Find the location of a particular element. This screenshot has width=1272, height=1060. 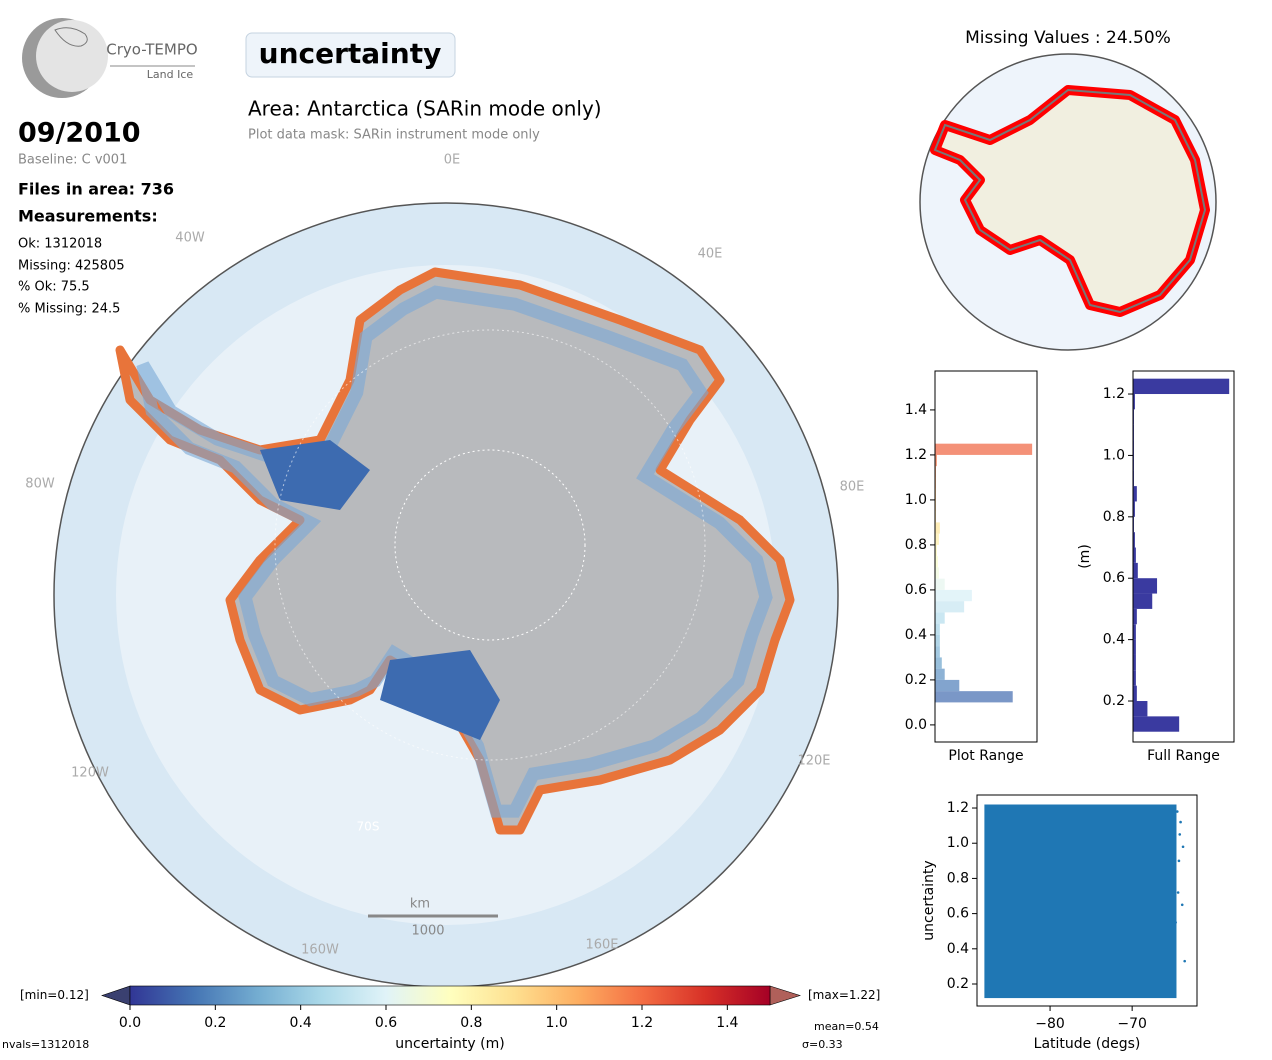

logo-title: Cryo-TEMPO is located at coordinates (151, 50).